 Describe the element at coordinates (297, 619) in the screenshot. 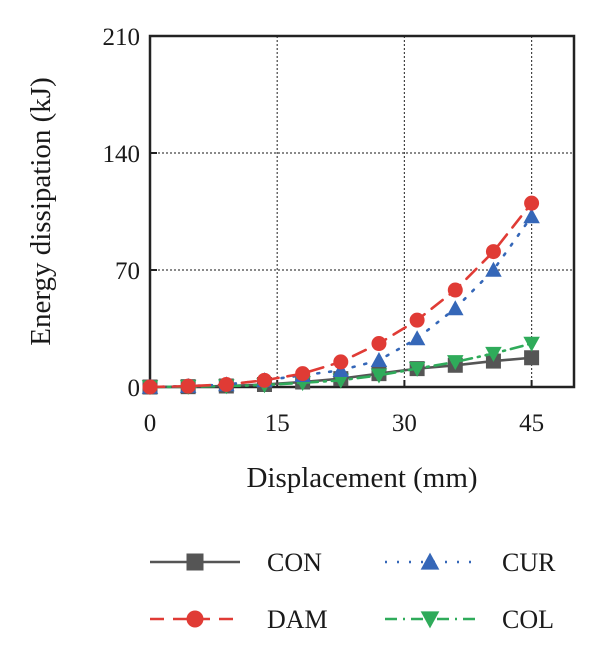

I see `legend-label: DAM` at that location.